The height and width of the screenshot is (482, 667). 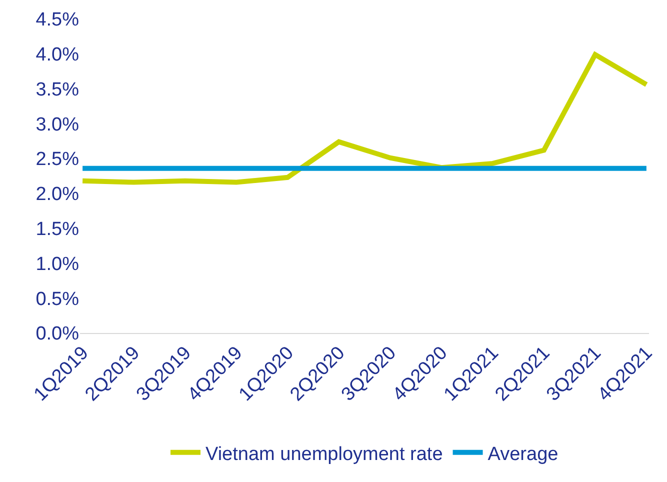 What do you see at coordinates (58, 299) in the screenshot?
I see `y-tick-label: 0.5%` at bounding box center [58, 299].